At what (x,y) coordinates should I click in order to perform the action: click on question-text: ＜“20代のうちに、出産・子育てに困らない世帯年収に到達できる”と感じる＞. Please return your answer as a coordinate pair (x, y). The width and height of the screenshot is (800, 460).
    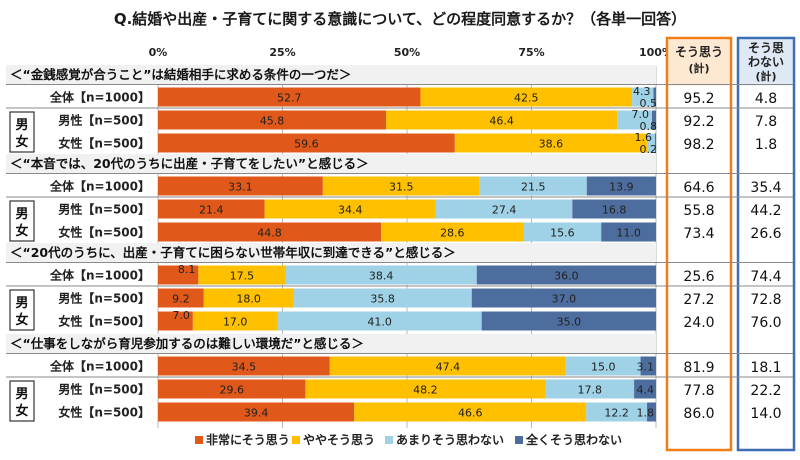
    Looking at the image, I should click on (233, 252).